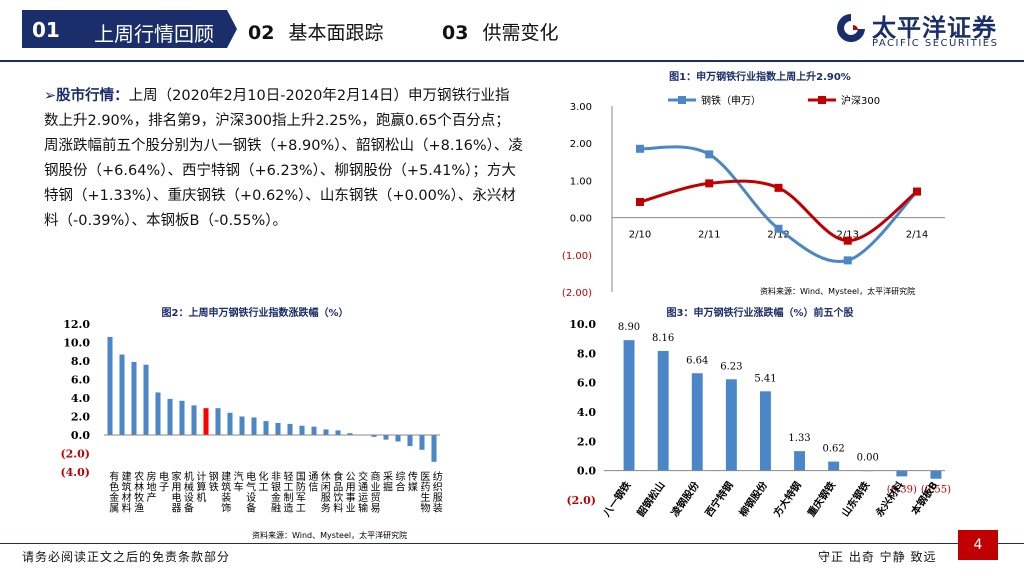  Describe the element at coordinates (800, 461) in the screenshot. I see `bar-方大特钢` at that location.